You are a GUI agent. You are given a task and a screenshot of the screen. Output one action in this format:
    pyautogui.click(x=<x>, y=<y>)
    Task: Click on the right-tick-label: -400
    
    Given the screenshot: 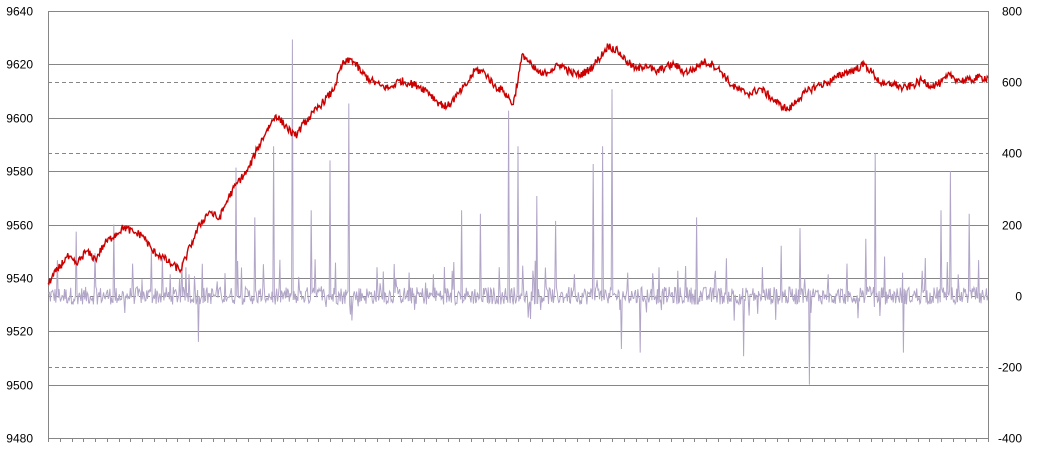 What is the action you would take?
    pyautogui.click(x=1010, y=439)
    